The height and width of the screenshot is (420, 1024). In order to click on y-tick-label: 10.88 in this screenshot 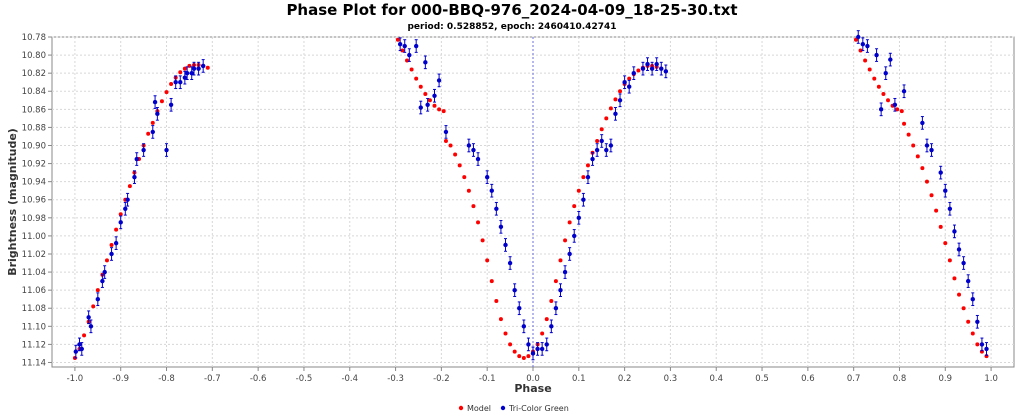, I will do `click(34, 128)`.